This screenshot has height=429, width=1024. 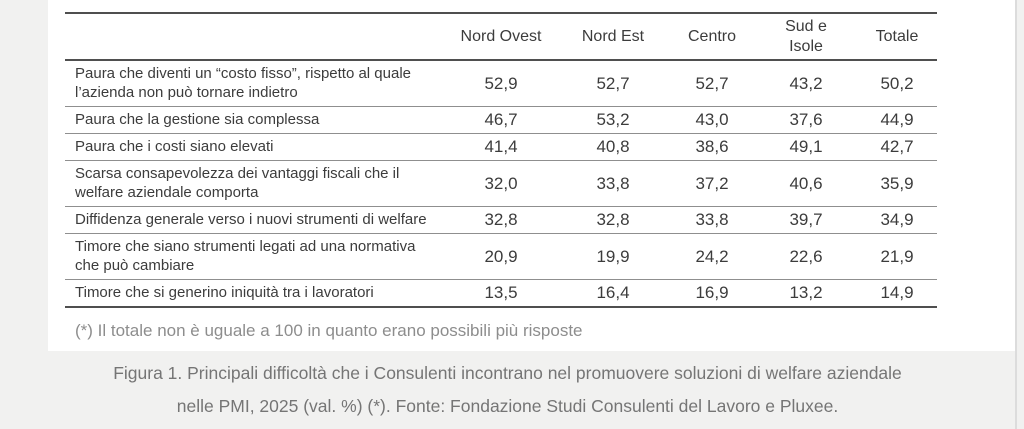 I want to click on value-cell: 52,9, so click(x=501, y=83).